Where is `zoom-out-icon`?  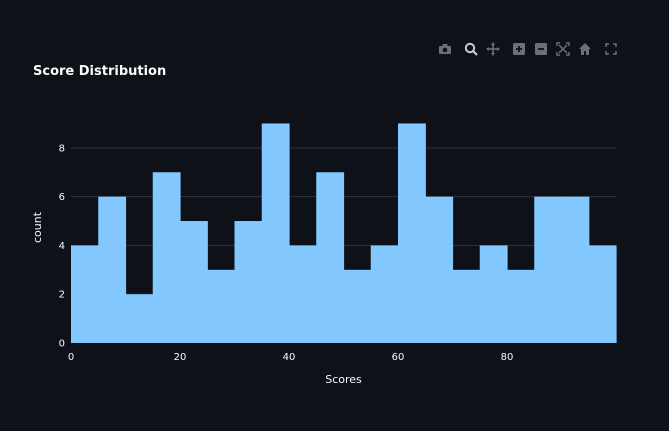
zoom-out-icon is located at coordinates (541, 49).